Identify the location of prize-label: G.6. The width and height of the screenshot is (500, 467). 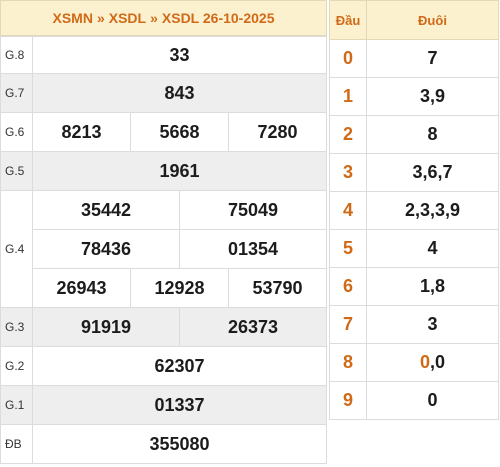
(16, 132).